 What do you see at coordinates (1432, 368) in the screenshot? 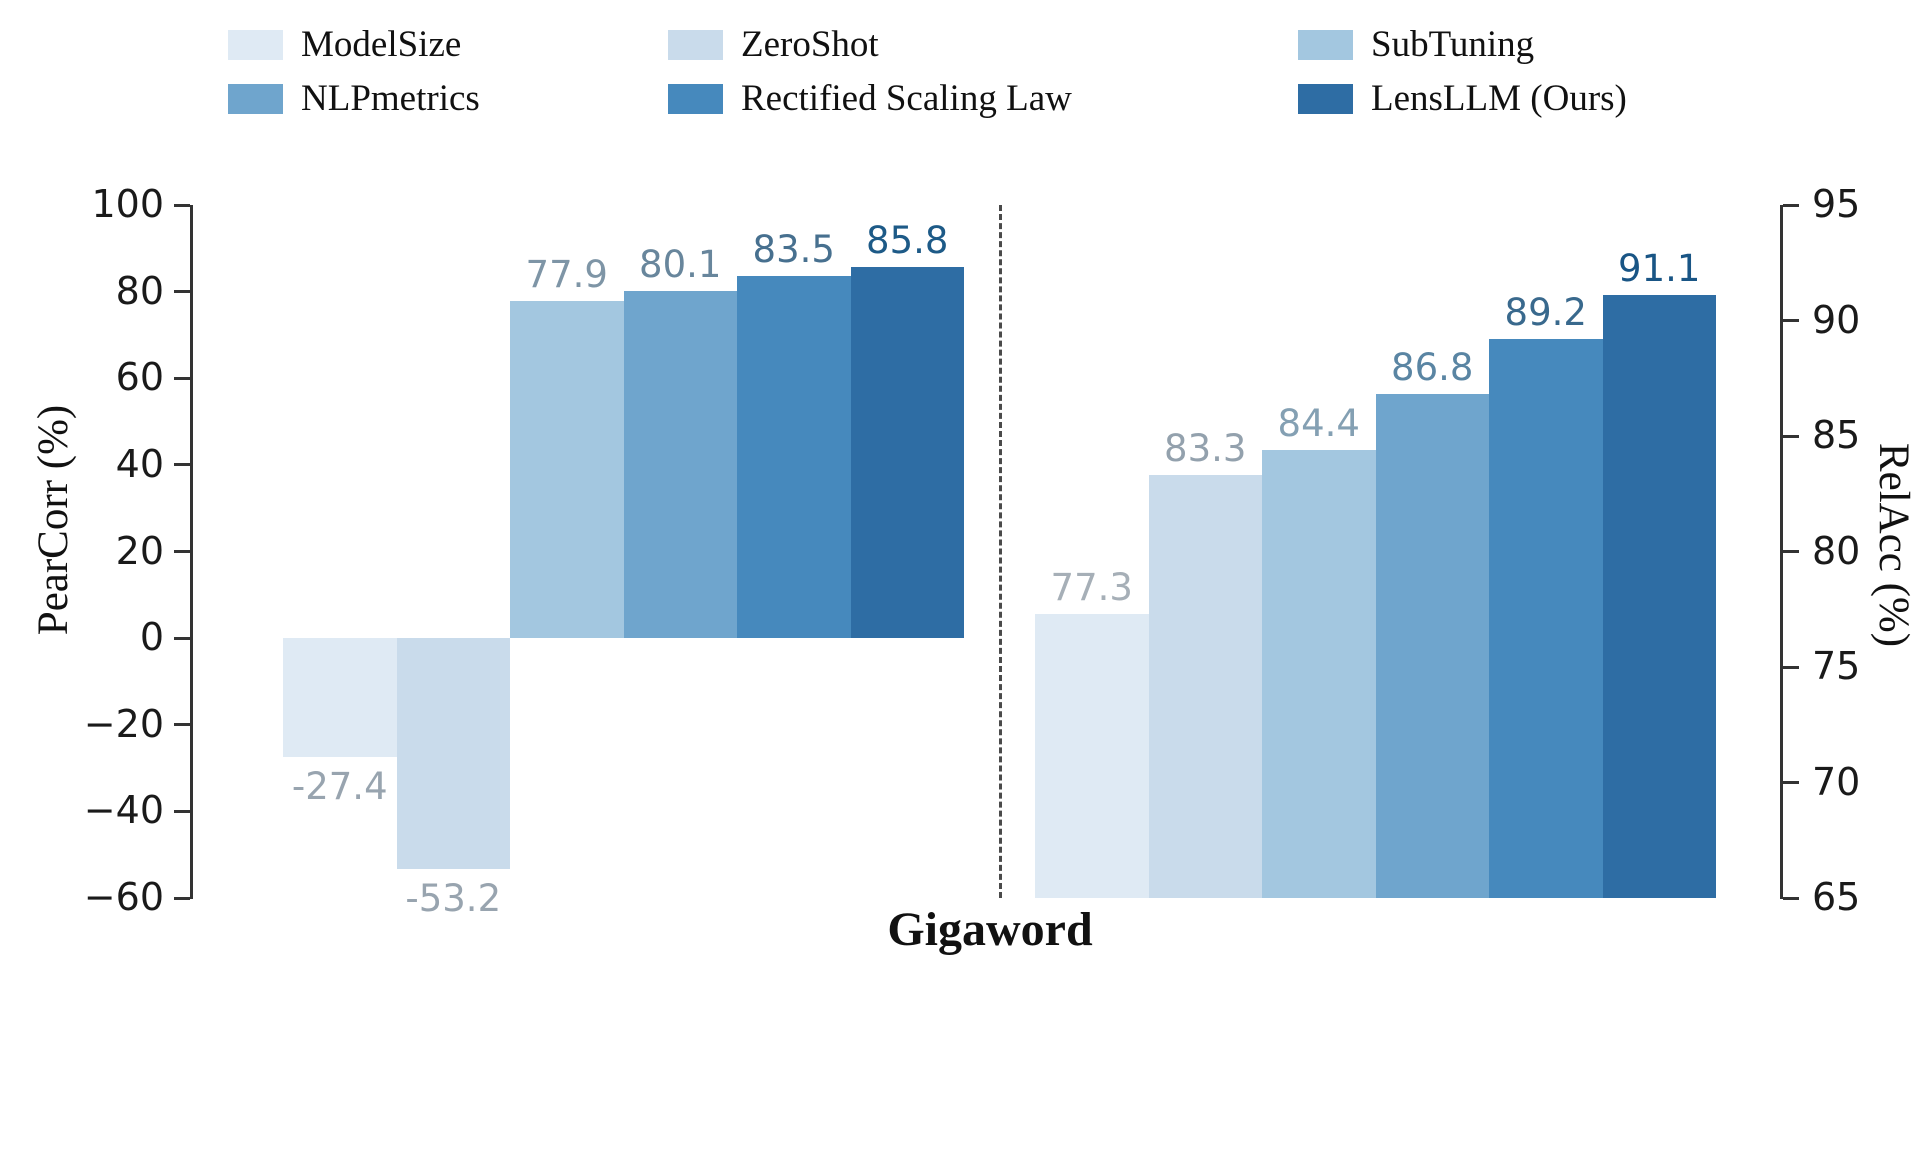
I see `bar-value-label: 86.8` at bounding box center [1432, 368].